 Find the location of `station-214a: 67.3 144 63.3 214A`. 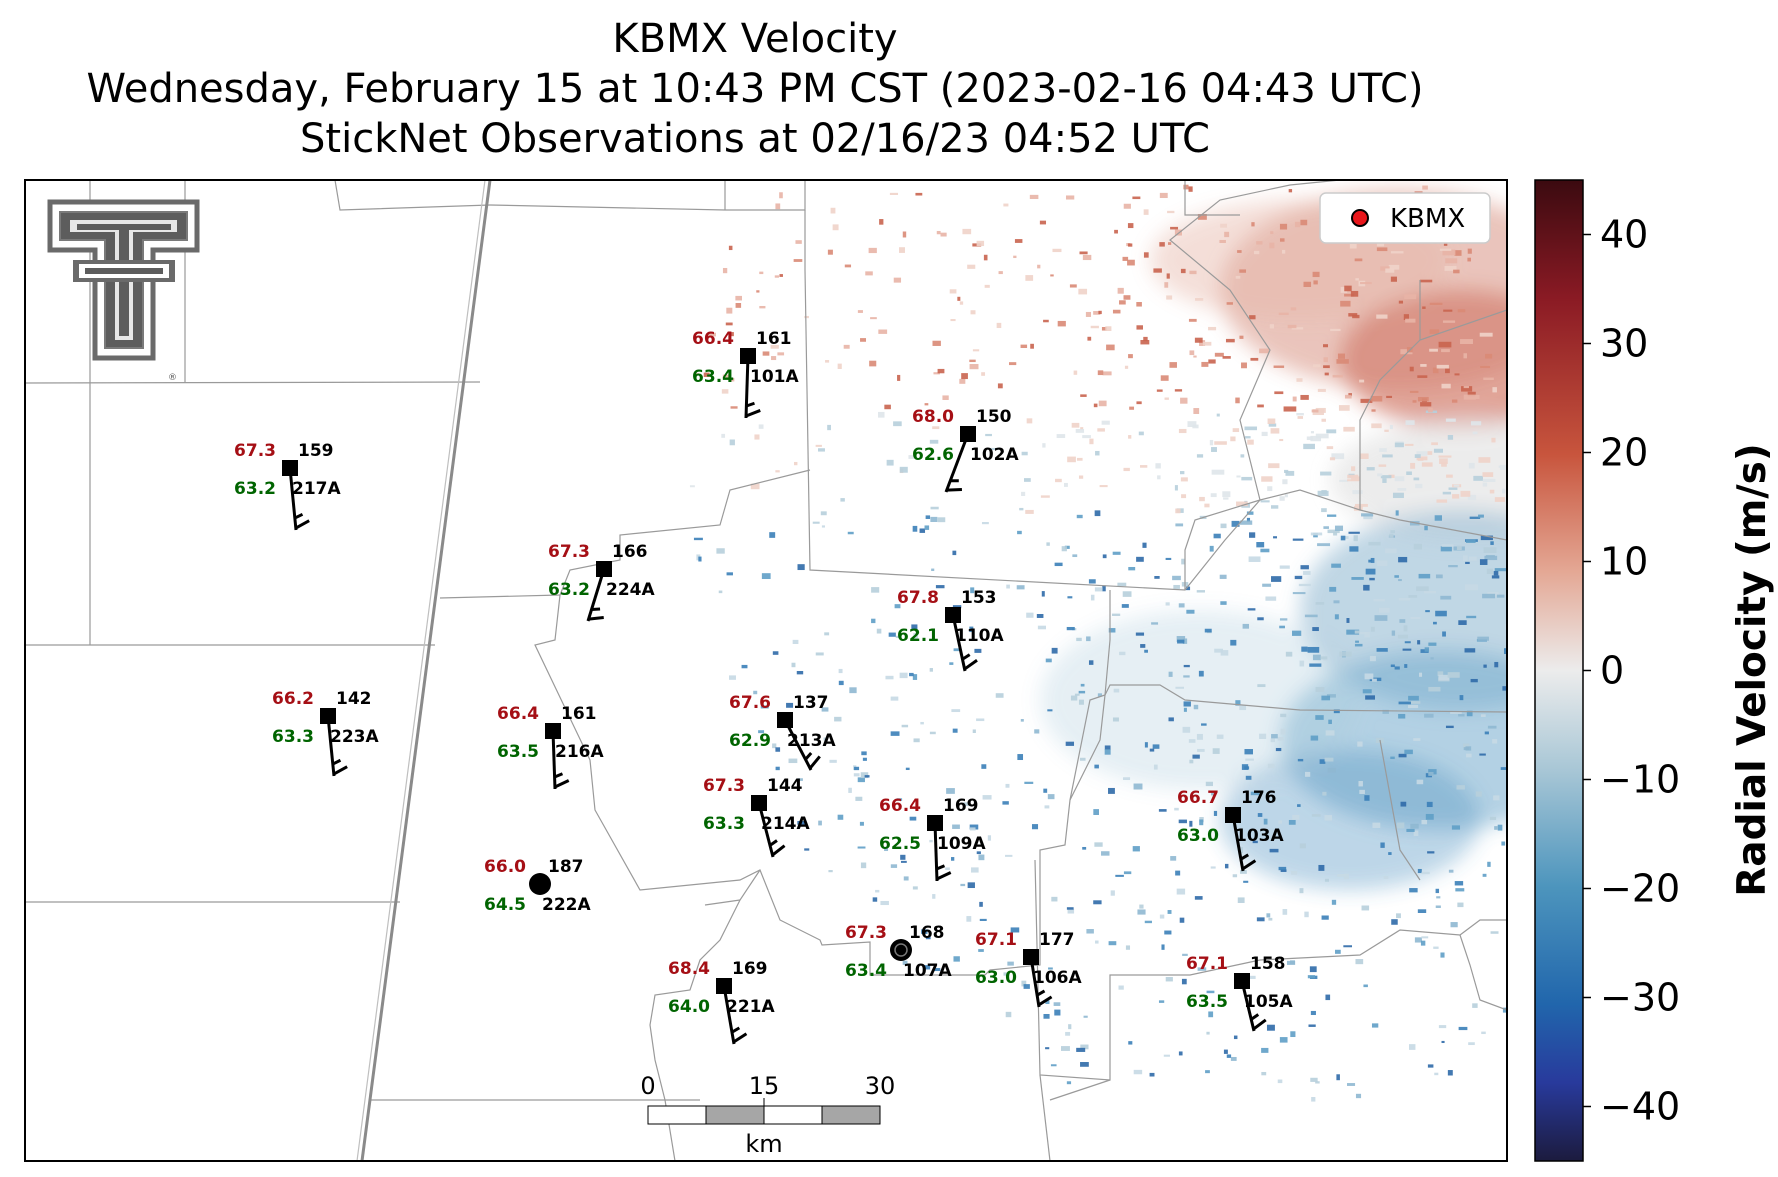

station-214a: 67.3 144 63.3 214A is located at coordinates (756, 817).